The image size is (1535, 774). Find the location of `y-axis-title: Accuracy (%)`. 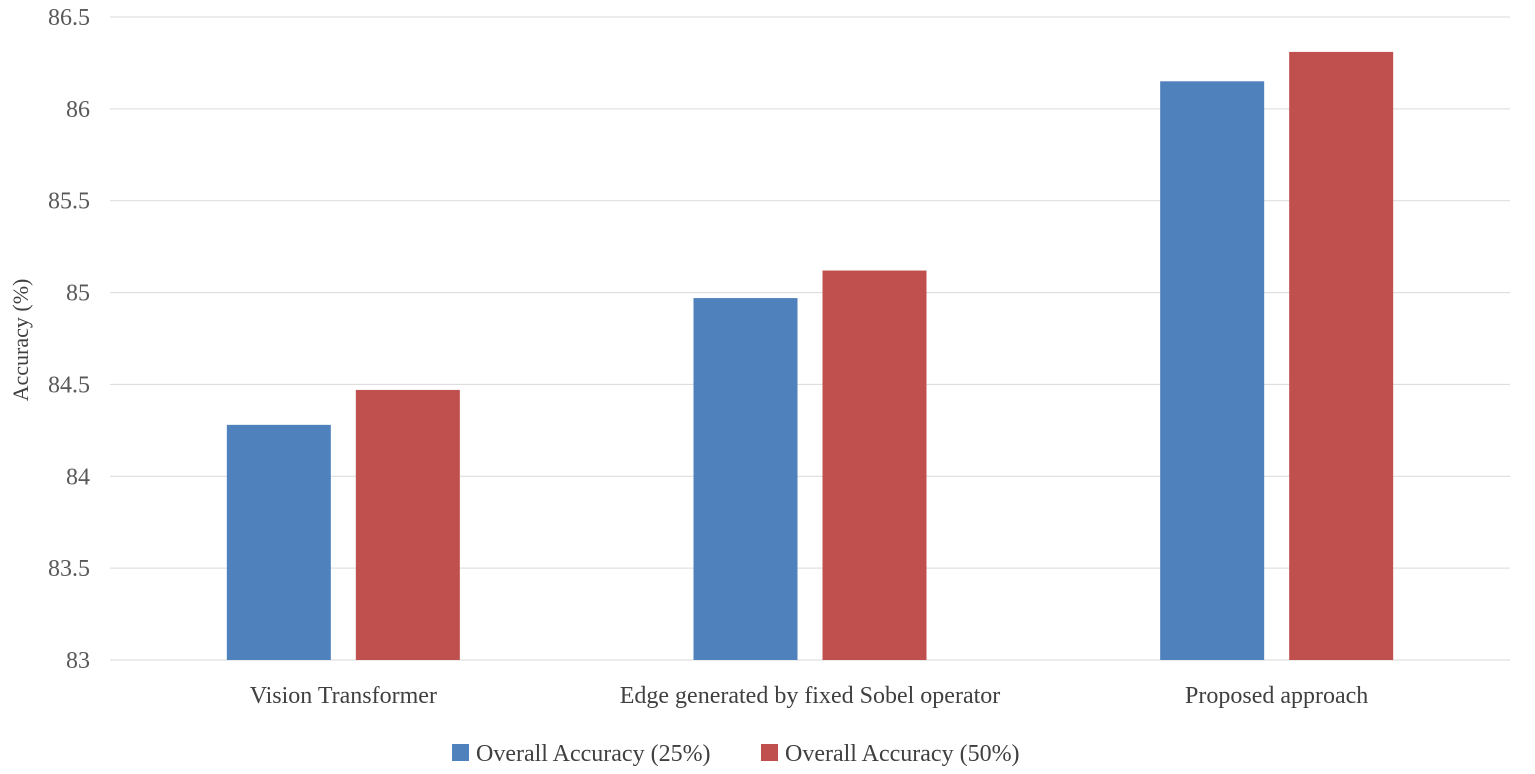

y-axis-title: Accuracy (%) is located at coordinates (20, 340).